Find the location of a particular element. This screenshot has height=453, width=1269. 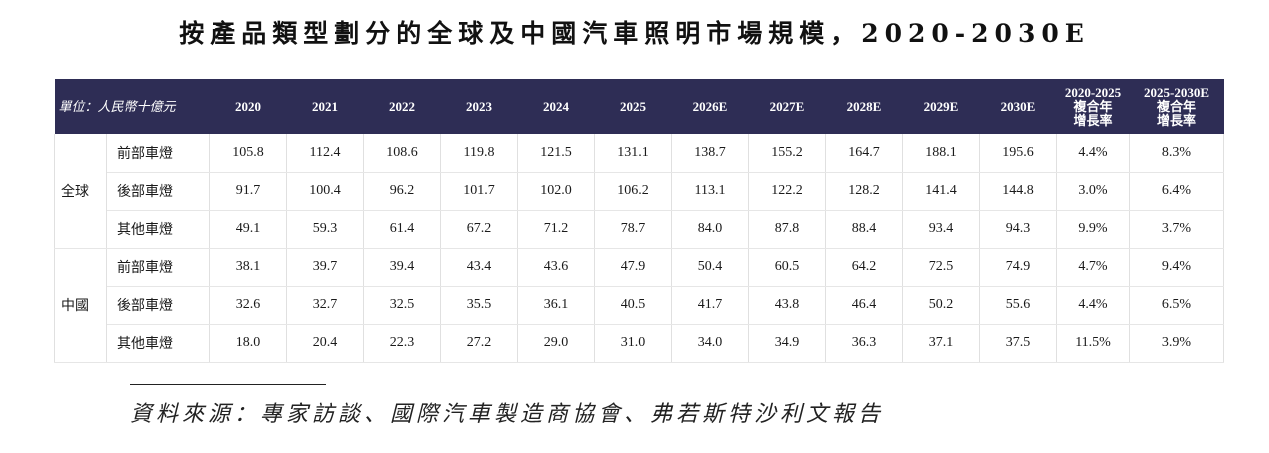

cagr-header-period: 2025-2030E is located at coordinates (1177, 92).